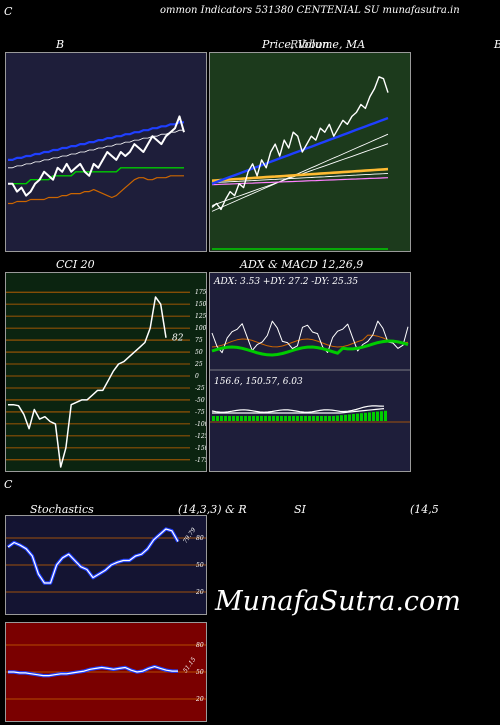 The image size is (500, 725). What do you see at coordinates (198, 364) in the screenshot?
I see `cci-tick-label: 25` at bounding box center [198, 364].